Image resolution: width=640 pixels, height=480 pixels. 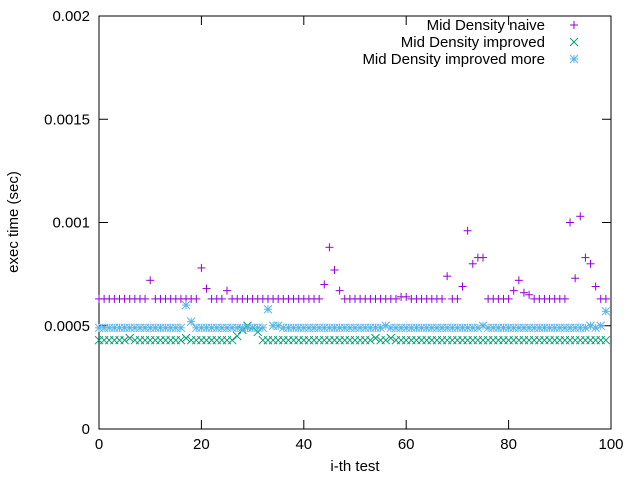 What do you see at coordinates (67, 326) in the screenshot?
I see `y-tick-label: 0.0005` at bounding box center [67, 326].